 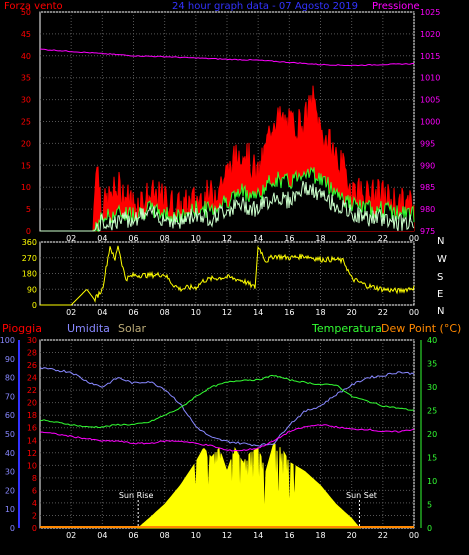 What do you see at coordinates (427, 209) in the screenshot?
I see `y-right-tick-label: 980` at bounding box center [427, 209].